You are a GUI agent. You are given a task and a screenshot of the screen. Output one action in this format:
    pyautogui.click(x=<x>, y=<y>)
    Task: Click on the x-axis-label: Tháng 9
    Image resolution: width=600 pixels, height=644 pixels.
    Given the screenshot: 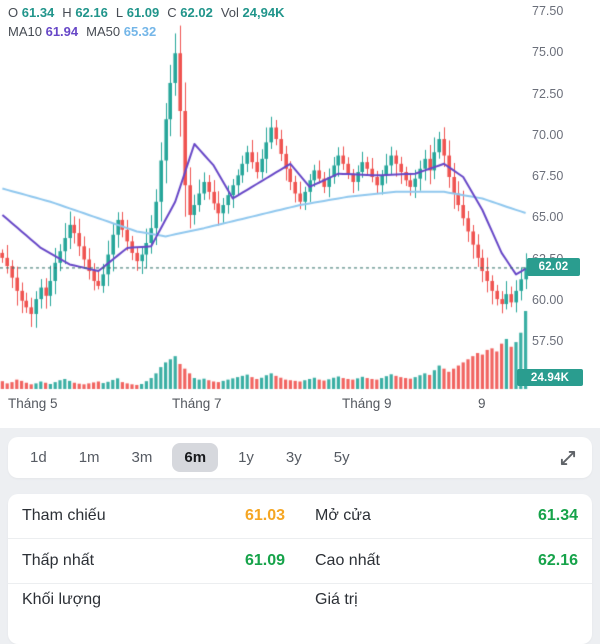 What is the action you would take?
    pyautogui.click(x=367, y=403)
    